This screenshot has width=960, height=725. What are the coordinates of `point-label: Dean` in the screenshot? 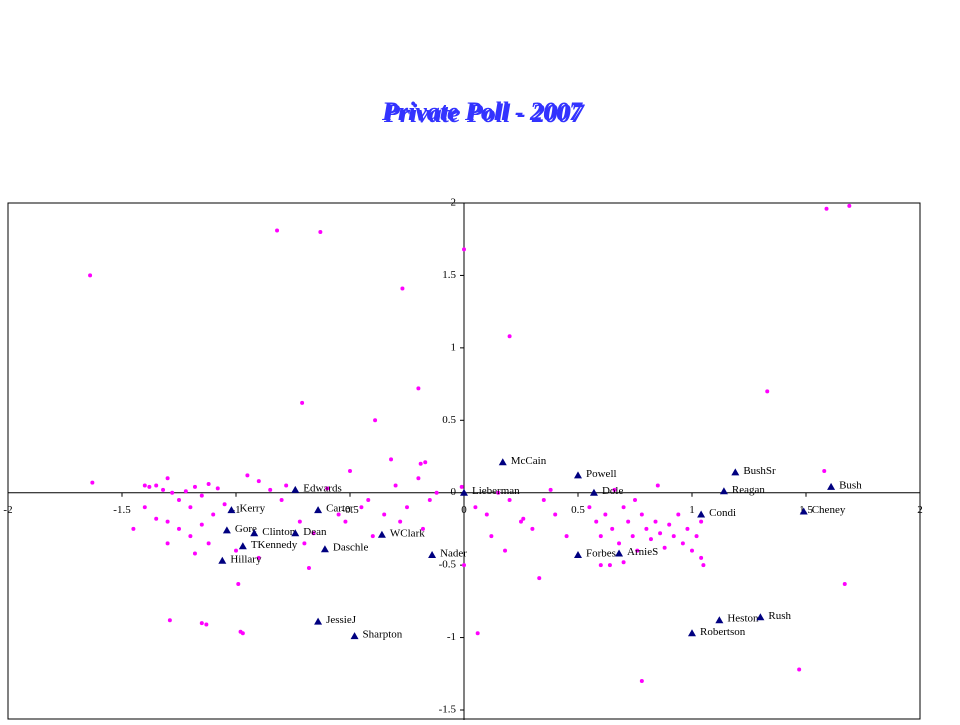 It's located at (315, 532).